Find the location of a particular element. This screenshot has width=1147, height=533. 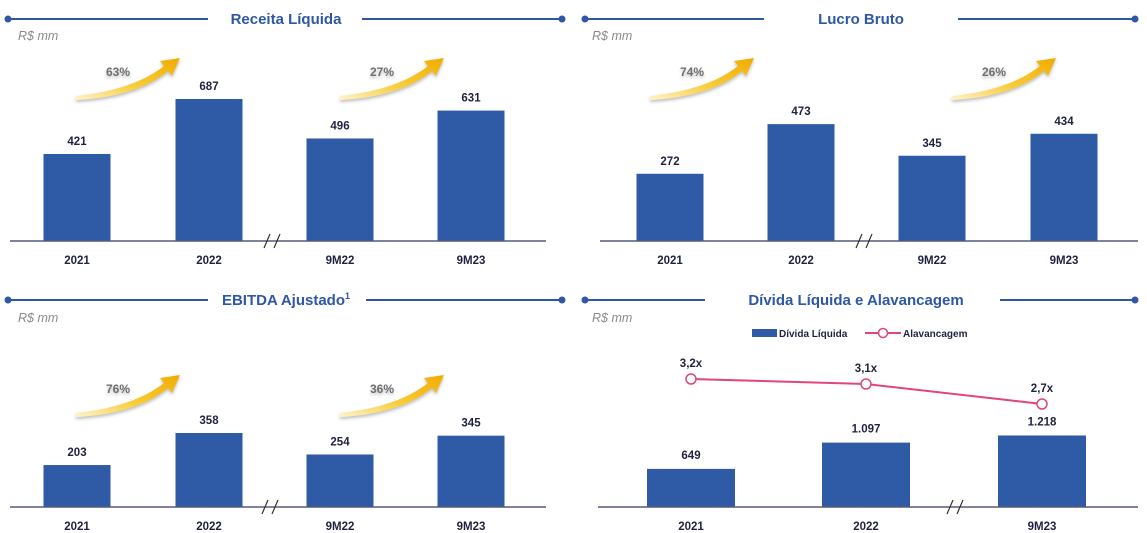

chart-title: EBITDA Ajustado1 is located at coordinates (286, 300).